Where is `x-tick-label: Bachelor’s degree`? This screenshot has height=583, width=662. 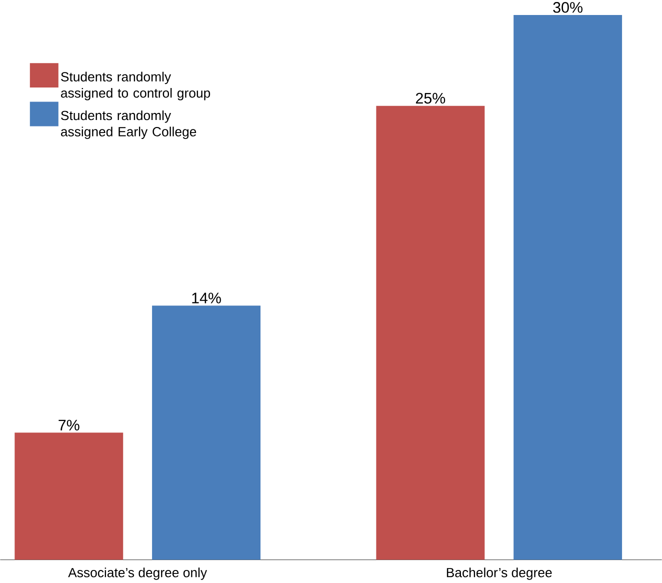
x-tick-label: Bachelor’s degree is located at coordinates (499, 573).